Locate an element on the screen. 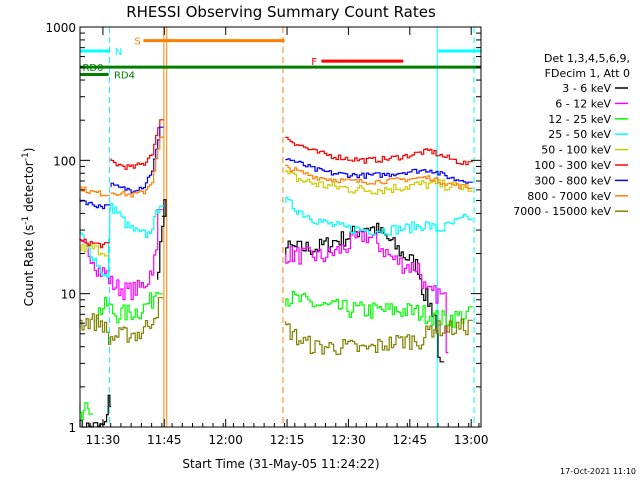  legend-label-1: 3 - 6 keV is located at coordinates (586, 88).